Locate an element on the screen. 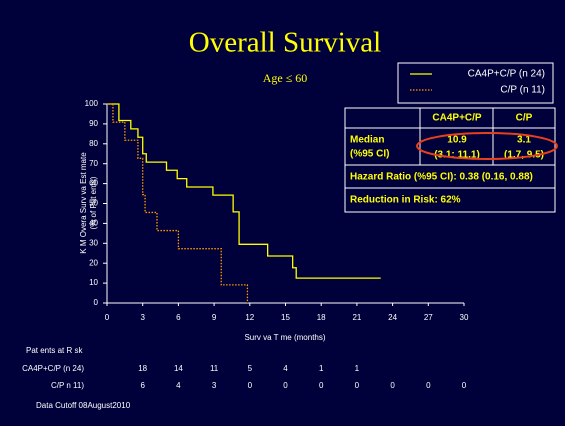 The height and width of the screenshot is (426, 565). x-tick-label: 6 is located at coordinates (178, 317).